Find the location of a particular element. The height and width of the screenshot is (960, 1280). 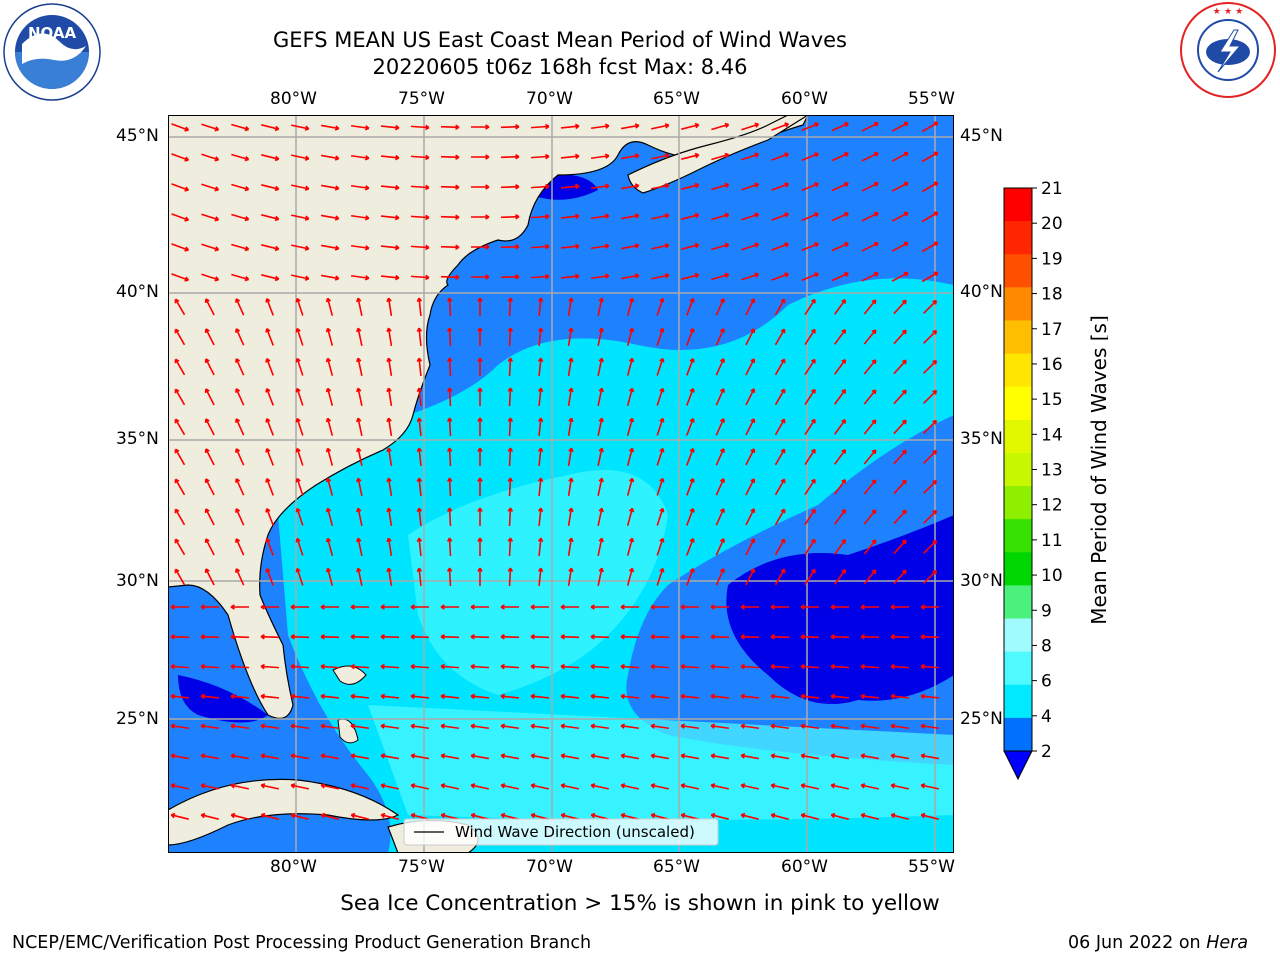

colorbar-tick-label: 21 is located at coordinates (1052, 189).